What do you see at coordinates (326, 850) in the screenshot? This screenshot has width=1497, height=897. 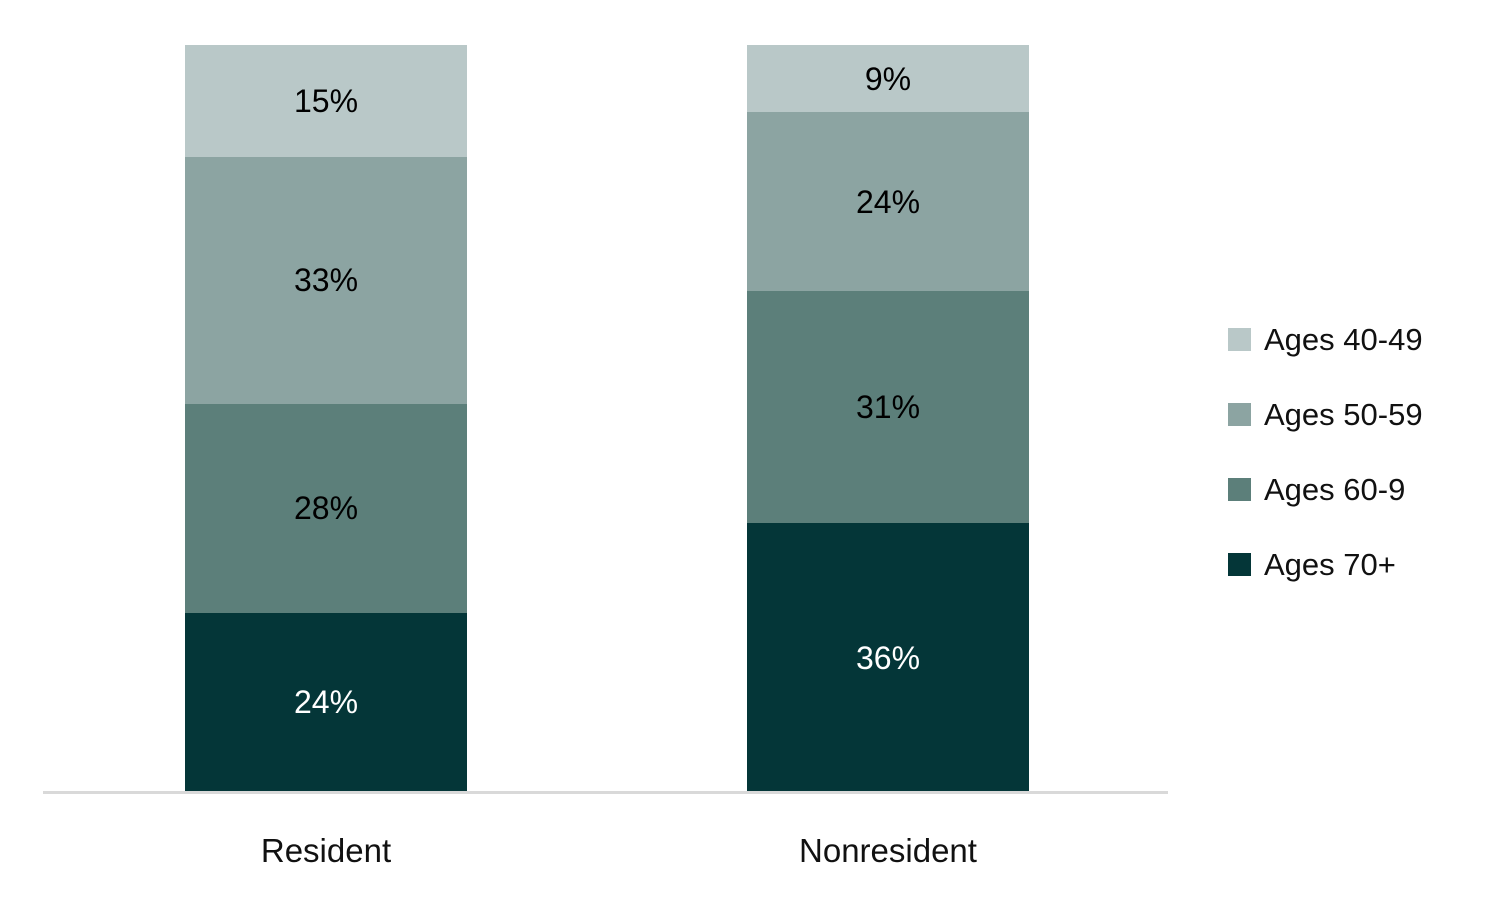 I see `category-label: Resident` at bounding box center [326, 850].